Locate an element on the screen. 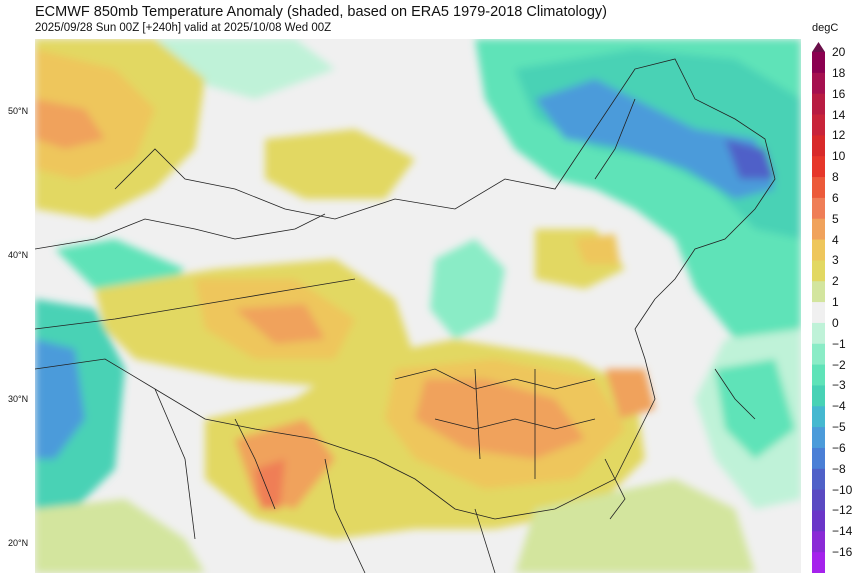 This screenshot has height=578, width=863. colorbar-level-label: −12 is located at coordinates (842, 510).